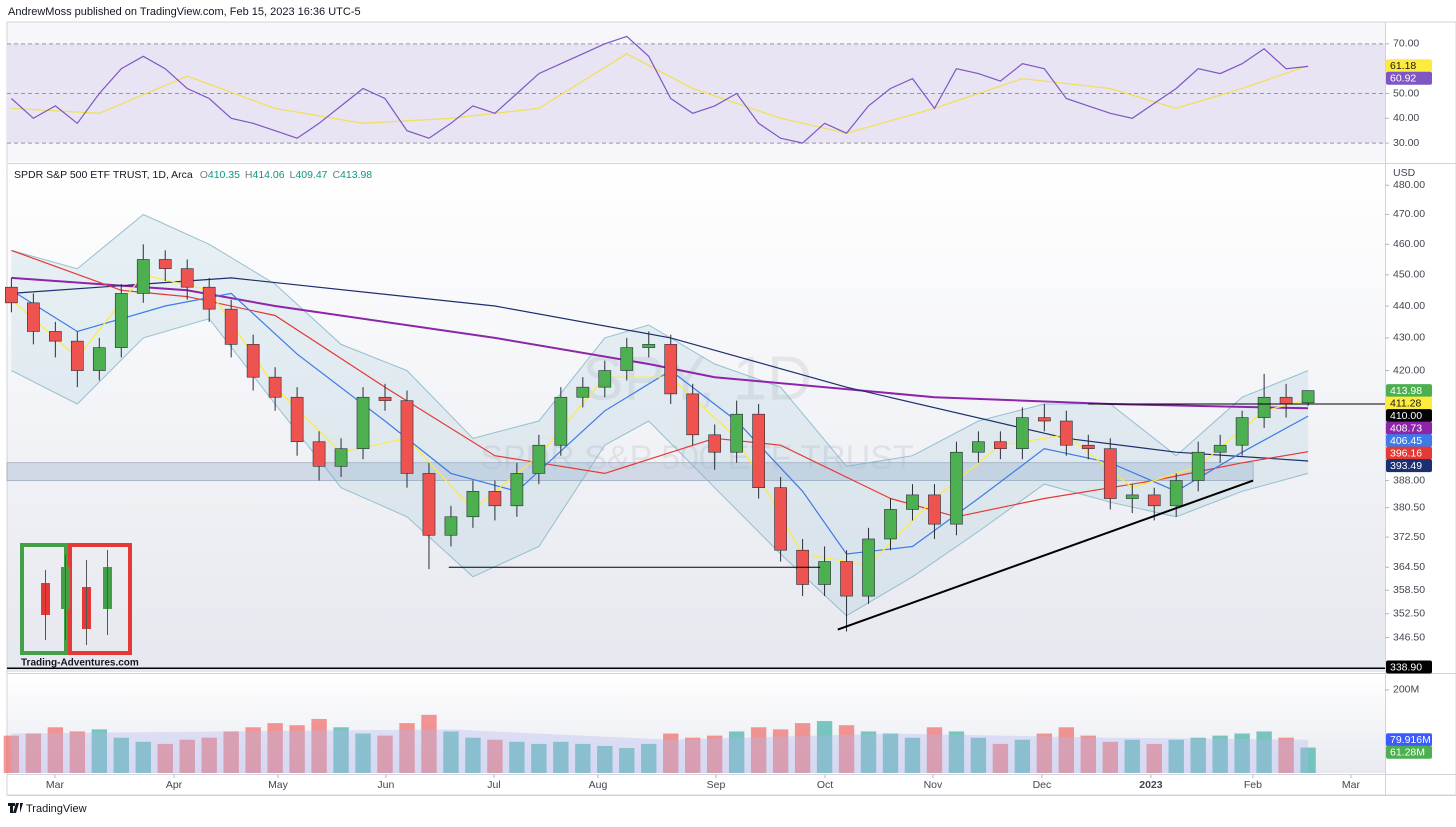 Image resolution: width=1456 pixels, height=827 pixels. What do you see at coordinates (1409, 214) in the screenshot?
I see `y-tick-label: 470.00` at bounding box center [1409, 214].